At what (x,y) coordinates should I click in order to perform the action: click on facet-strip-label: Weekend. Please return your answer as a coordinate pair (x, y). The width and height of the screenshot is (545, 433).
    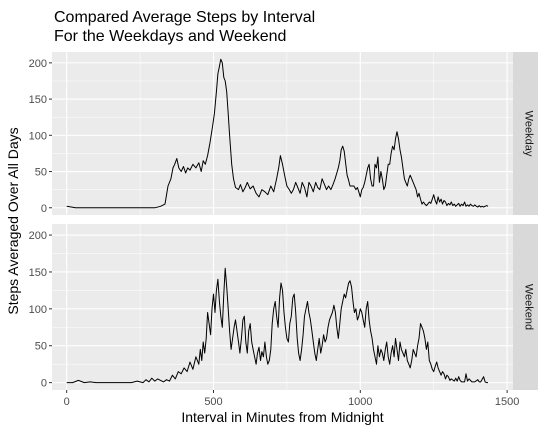
    Looking at the image, I should click on (529, 307).